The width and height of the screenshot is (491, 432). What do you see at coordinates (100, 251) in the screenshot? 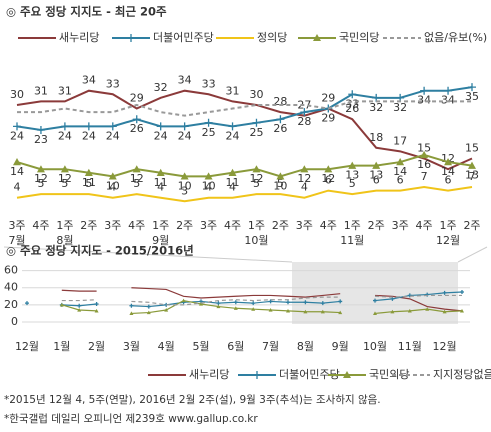
I see `chart-title: ◎ 주요 정당 지지도 - 2015/2016년` at bounding box center [100, 251].